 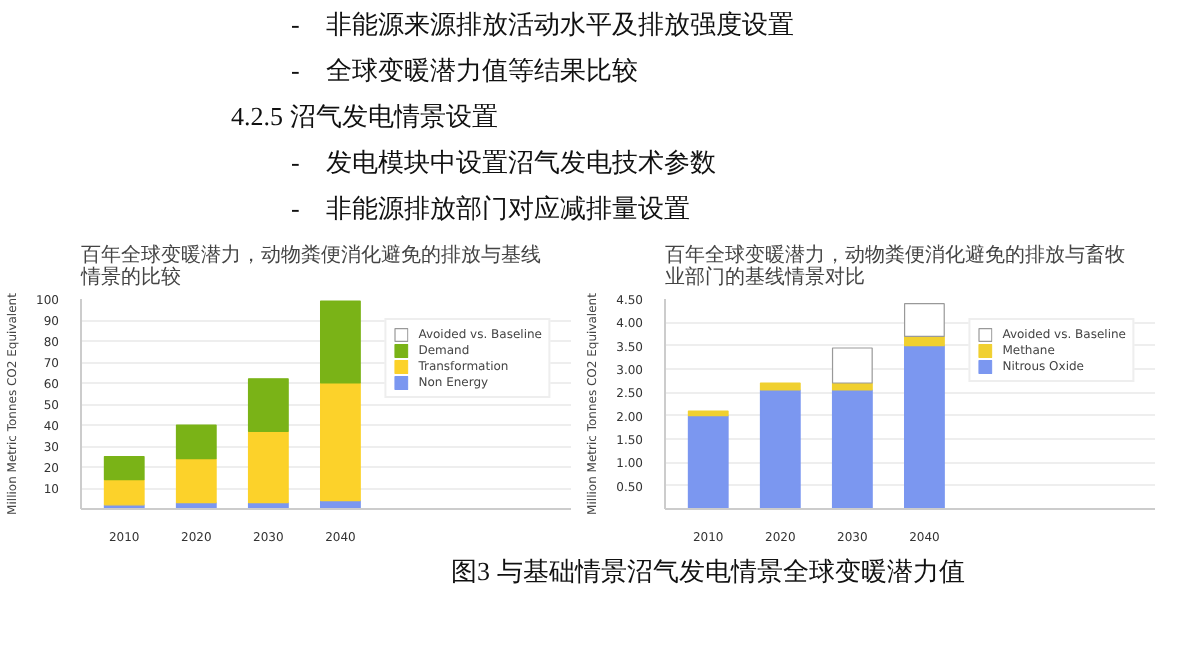 What do you see at coordinates (364, 116) in the screenshot?
I see `text: 4.2.5 沼气发电情景设置` at bounding box center [364, 116].